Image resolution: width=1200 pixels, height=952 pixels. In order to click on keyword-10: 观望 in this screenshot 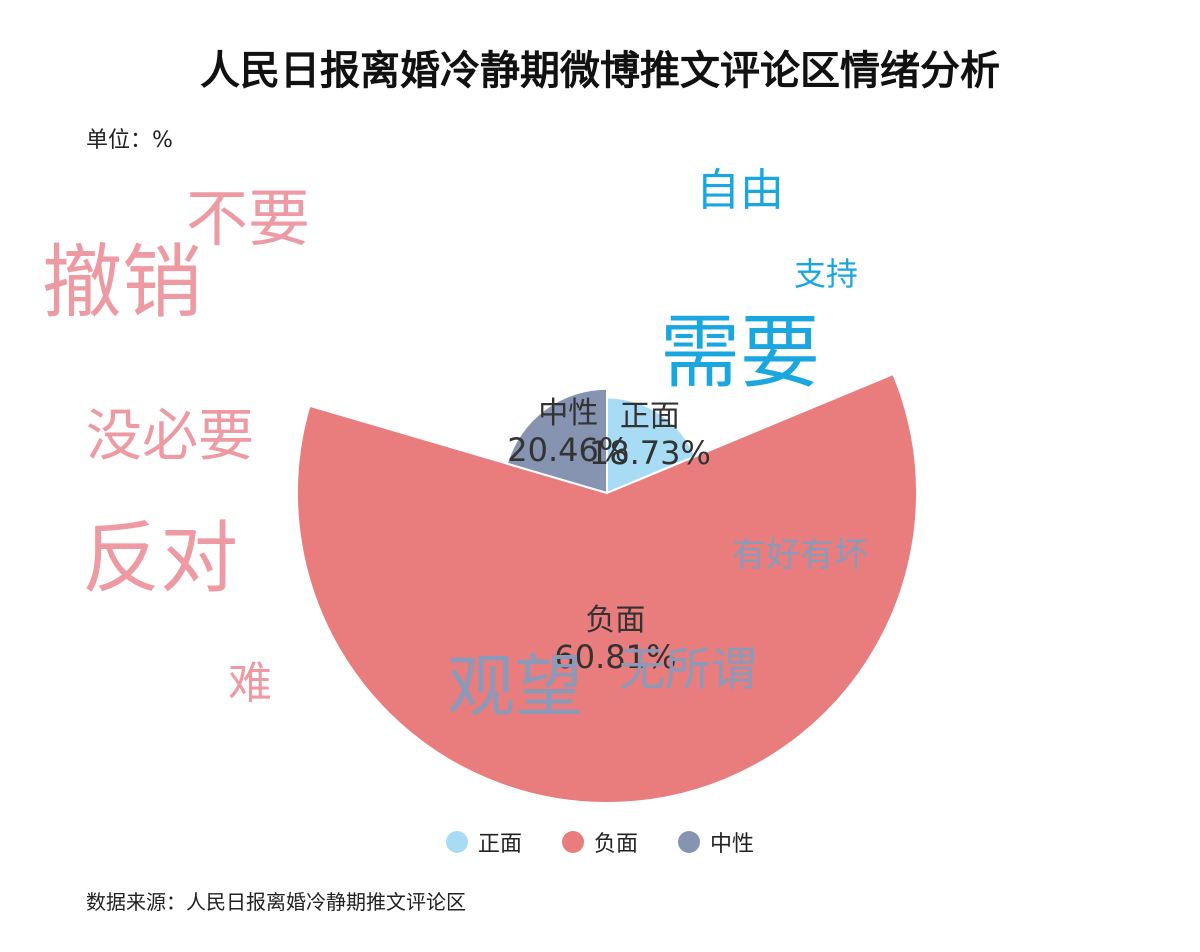, I will do `click(515, 687)`.